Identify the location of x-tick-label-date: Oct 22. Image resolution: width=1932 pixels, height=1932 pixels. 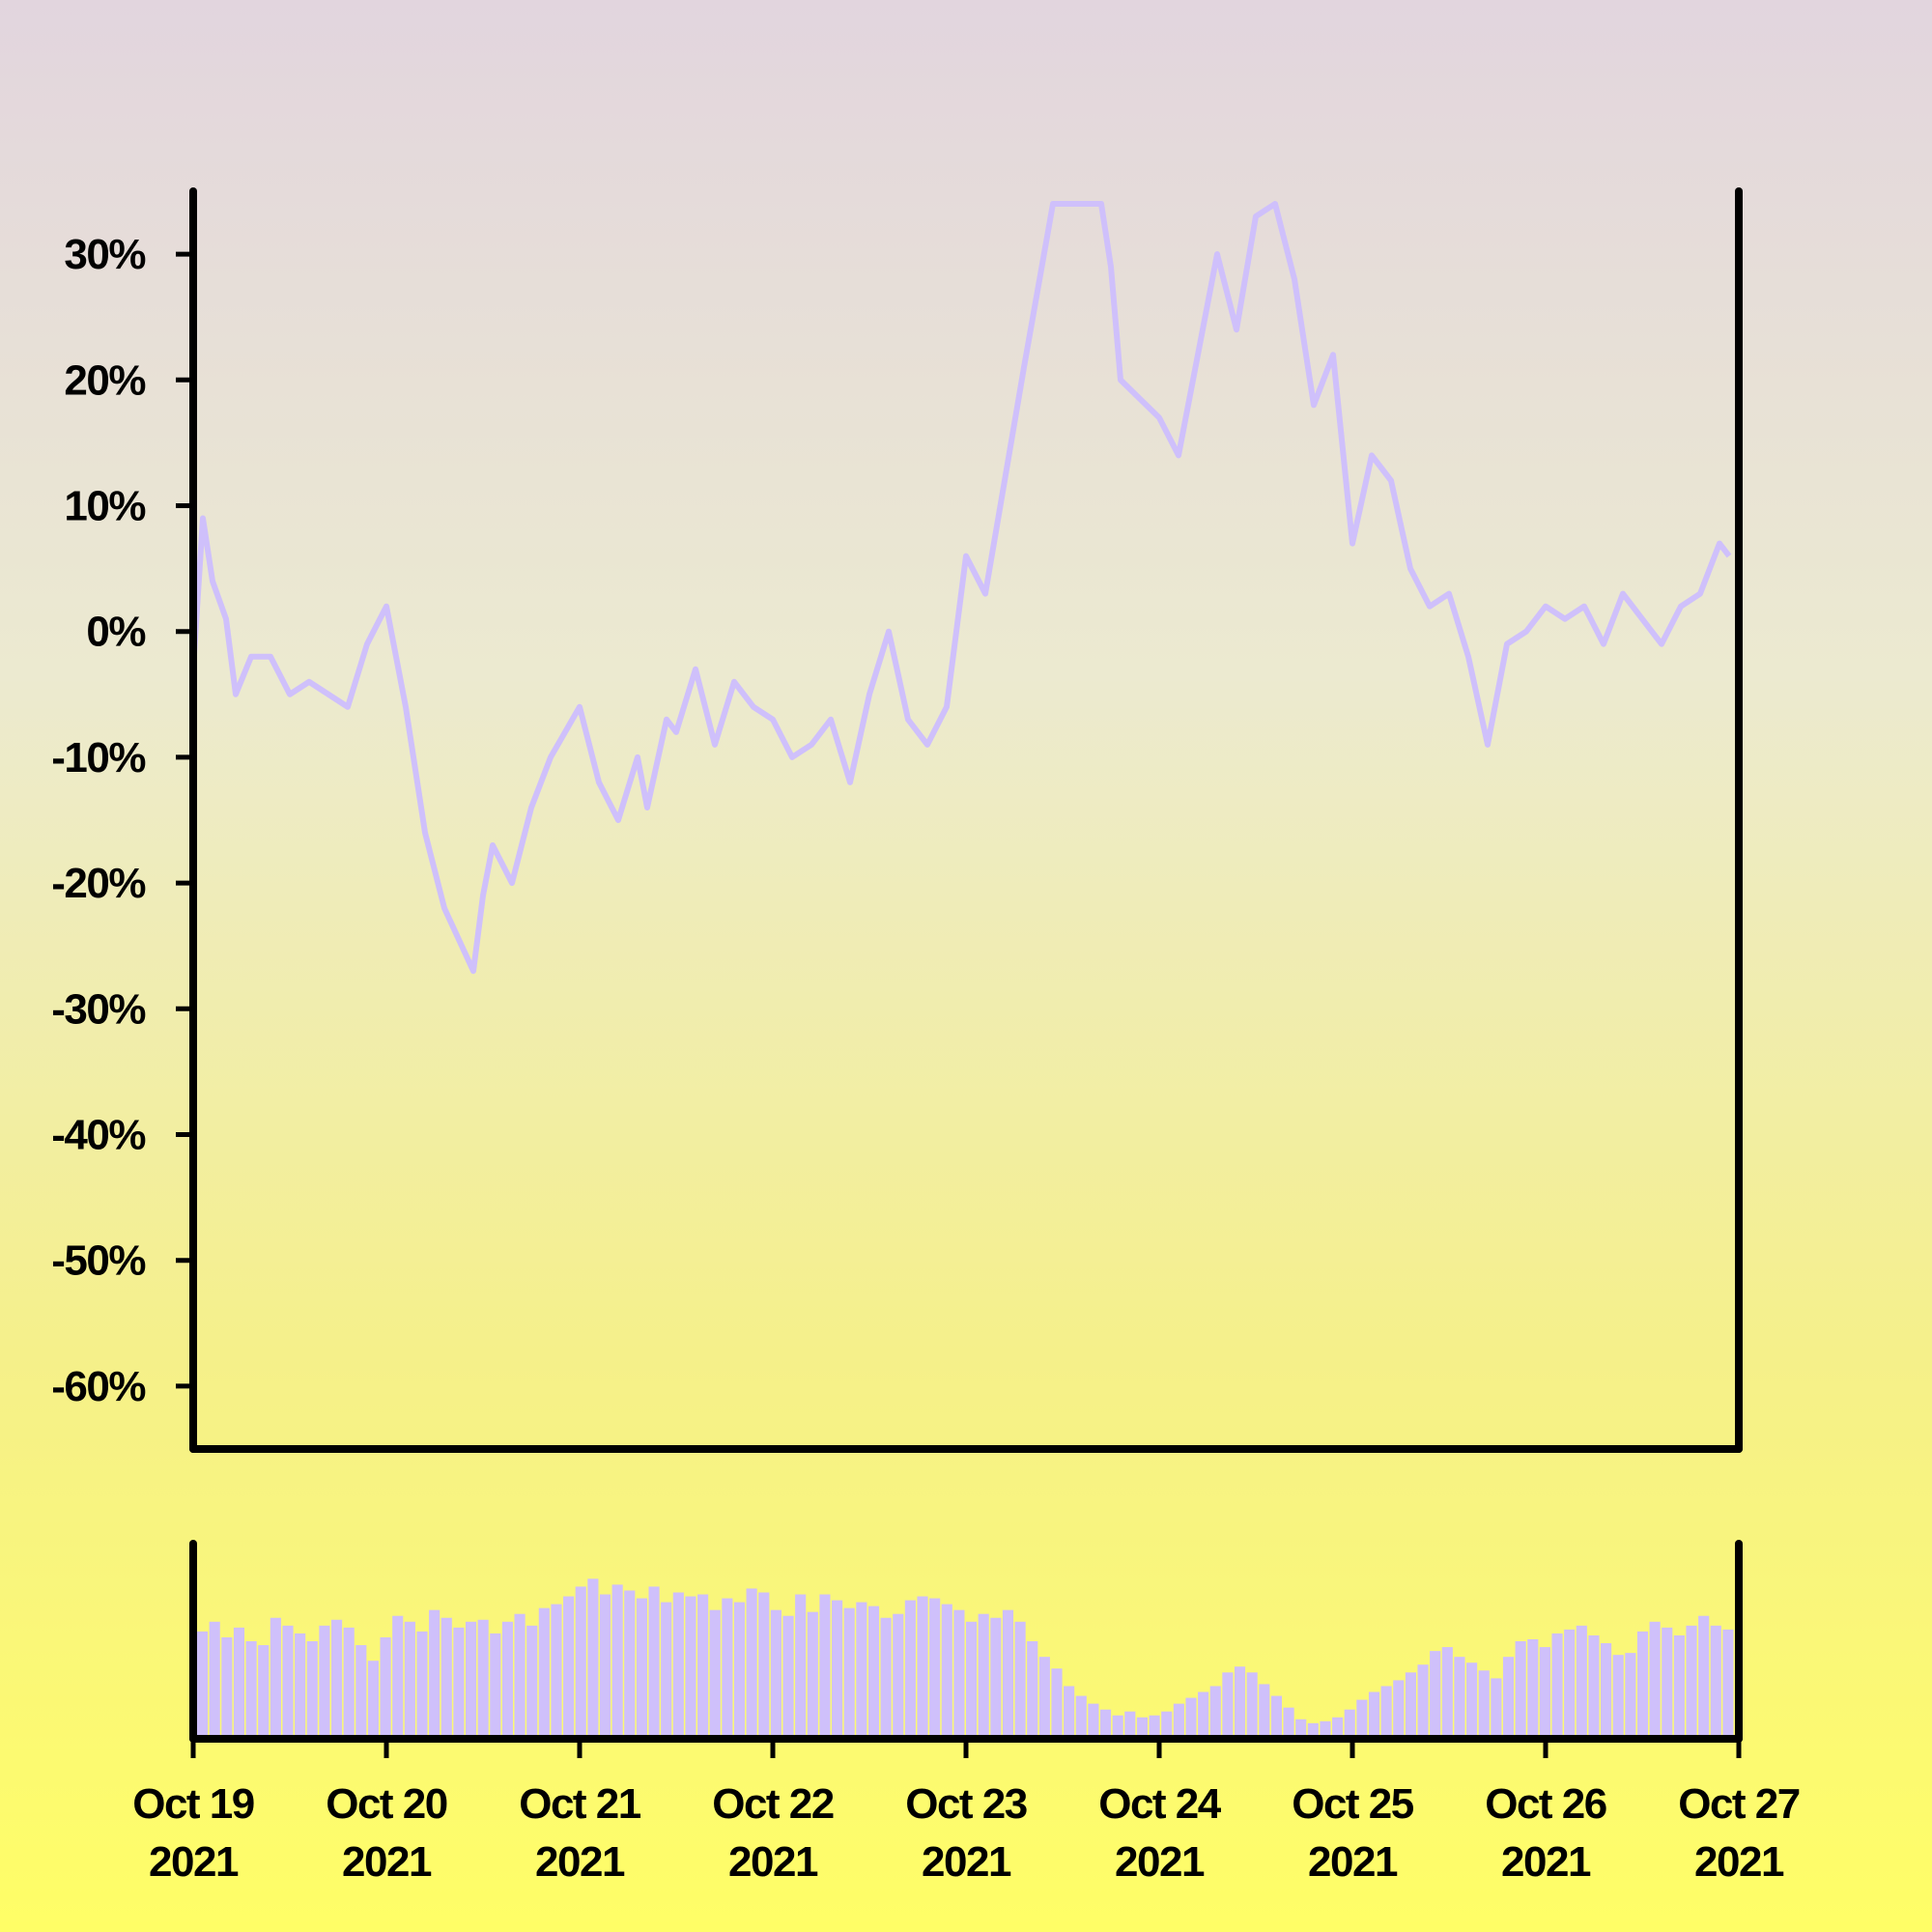
(773, 1804).